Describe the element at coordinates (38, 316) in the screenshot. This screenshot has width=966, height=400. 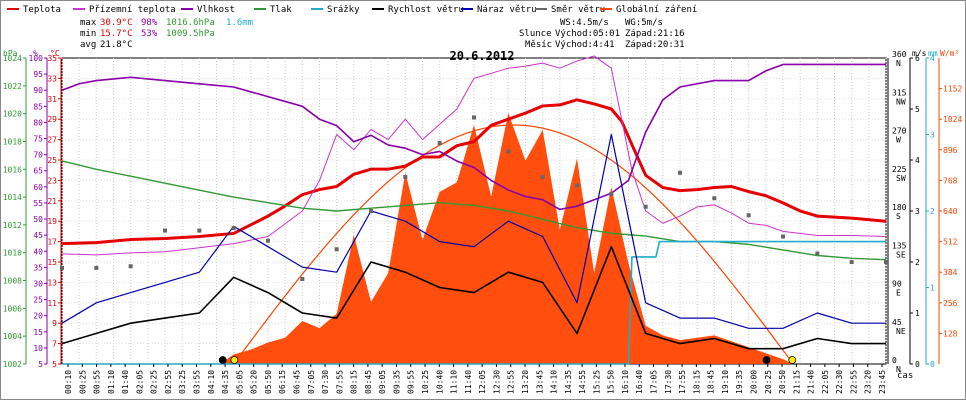
I see `axis-tick-label: 20` at that location.